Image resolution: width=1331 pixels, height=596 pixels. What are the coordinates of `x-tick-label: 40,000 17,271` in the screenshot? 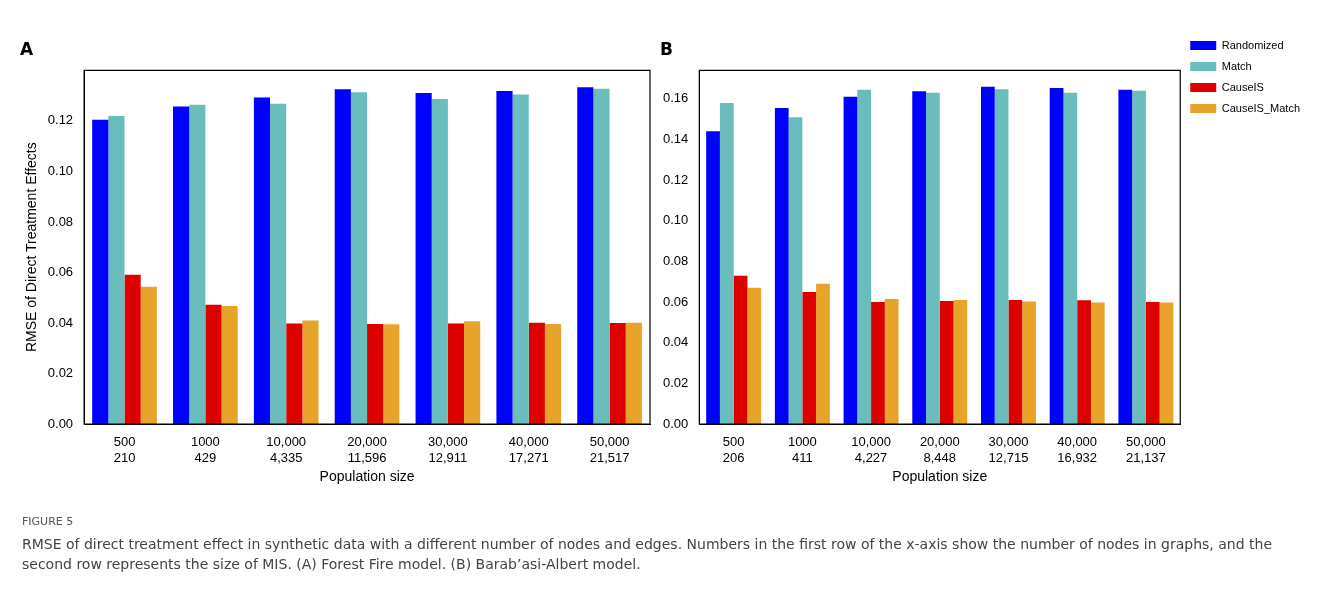 It's located at (528, 449).